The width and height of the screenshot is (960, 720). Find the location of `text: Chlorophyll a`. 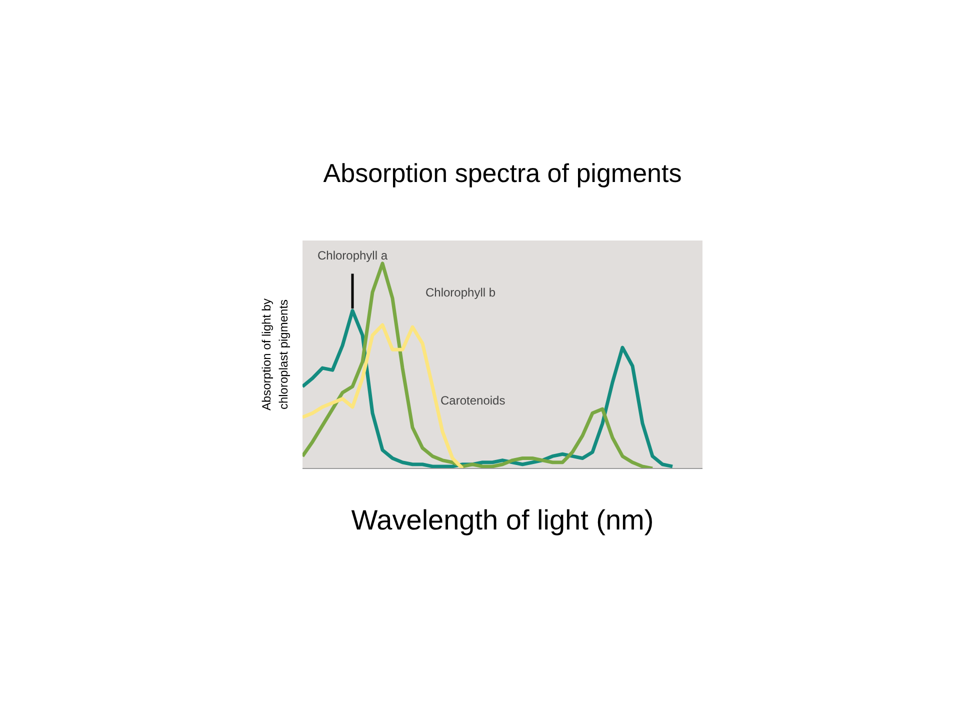

text: Chlorophyll a is located at coordinates (352, 255).